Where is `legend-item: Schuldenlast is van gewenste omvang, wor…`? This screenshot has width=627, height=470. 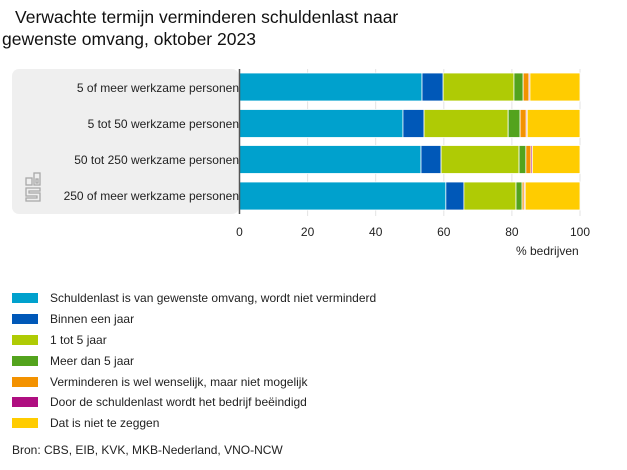
legend-item: Schuldenlast is van gewenste omvang, wor… is located at coordinates (194, 298).